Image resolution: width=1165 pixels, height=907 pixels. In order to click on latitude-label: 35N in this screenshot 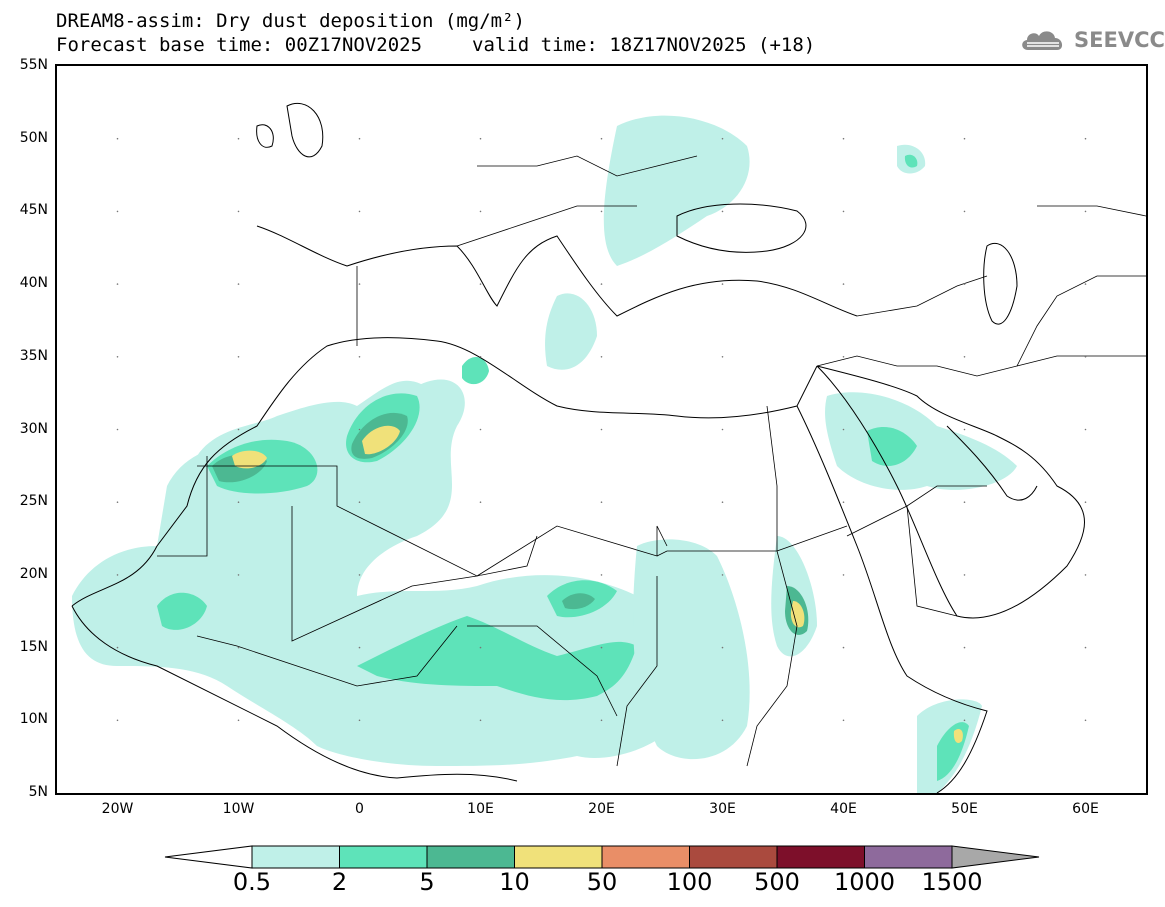, I will do `click(33, 355)`.